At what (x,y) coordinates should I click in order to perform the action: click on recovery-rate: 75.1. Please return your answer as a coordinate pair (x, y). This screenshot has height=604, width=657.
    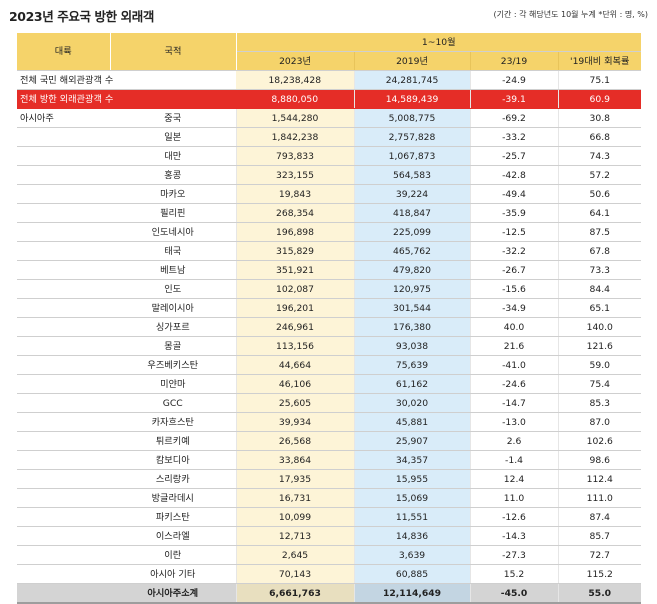
    Looking at the image, I should click on (599, 80).